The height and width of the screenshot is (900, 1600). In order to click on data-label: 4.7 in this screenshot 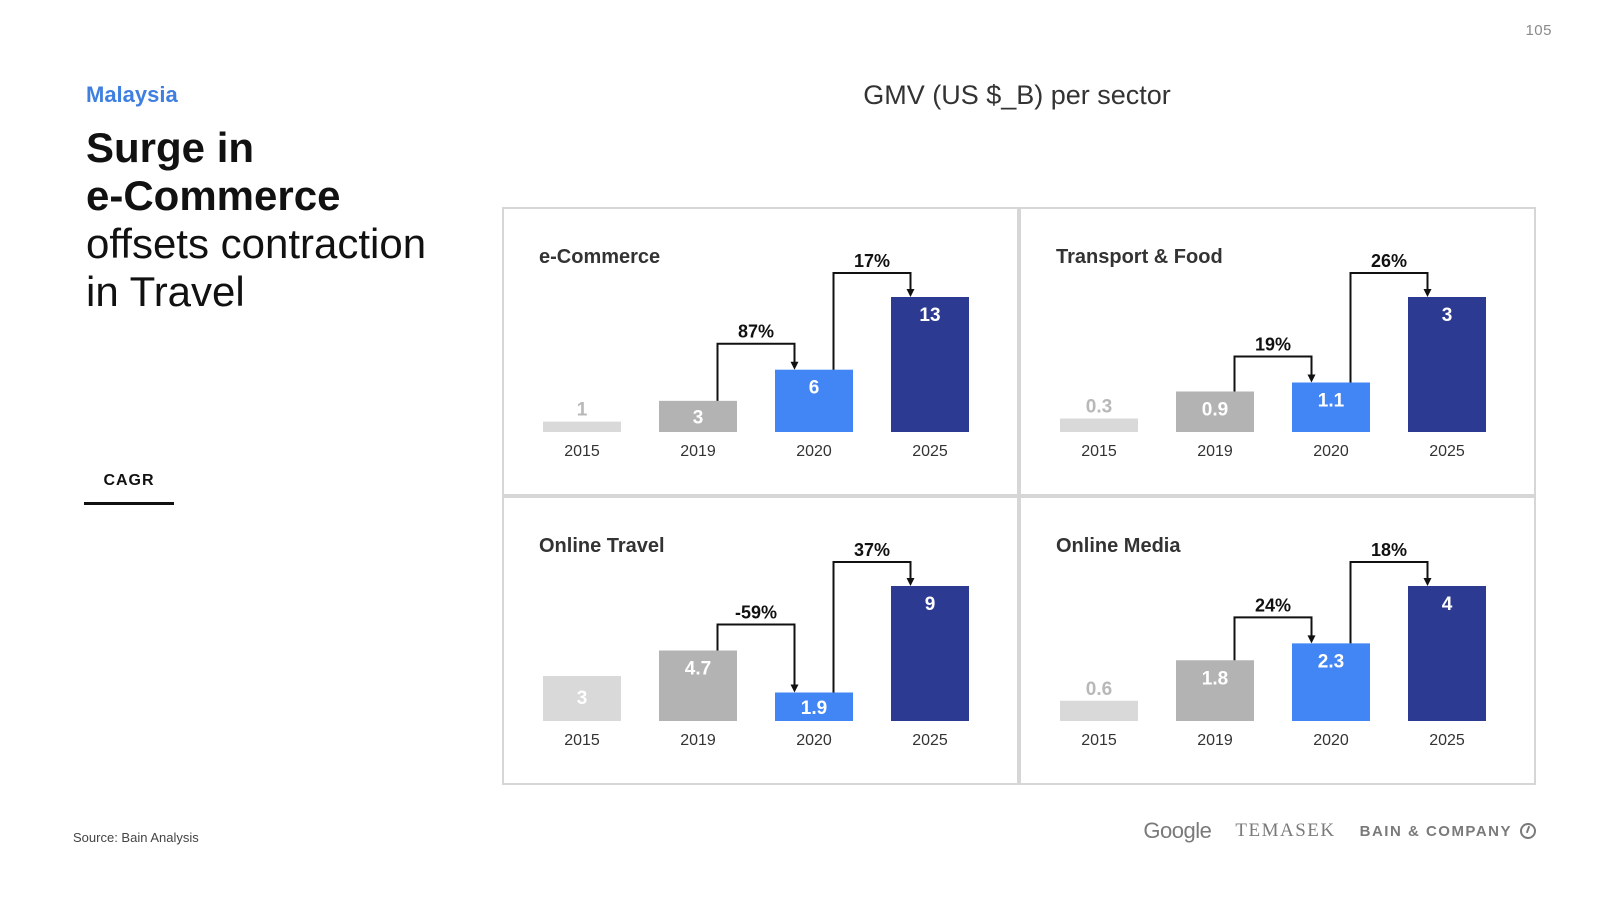, I will do `click(698, 669)`.